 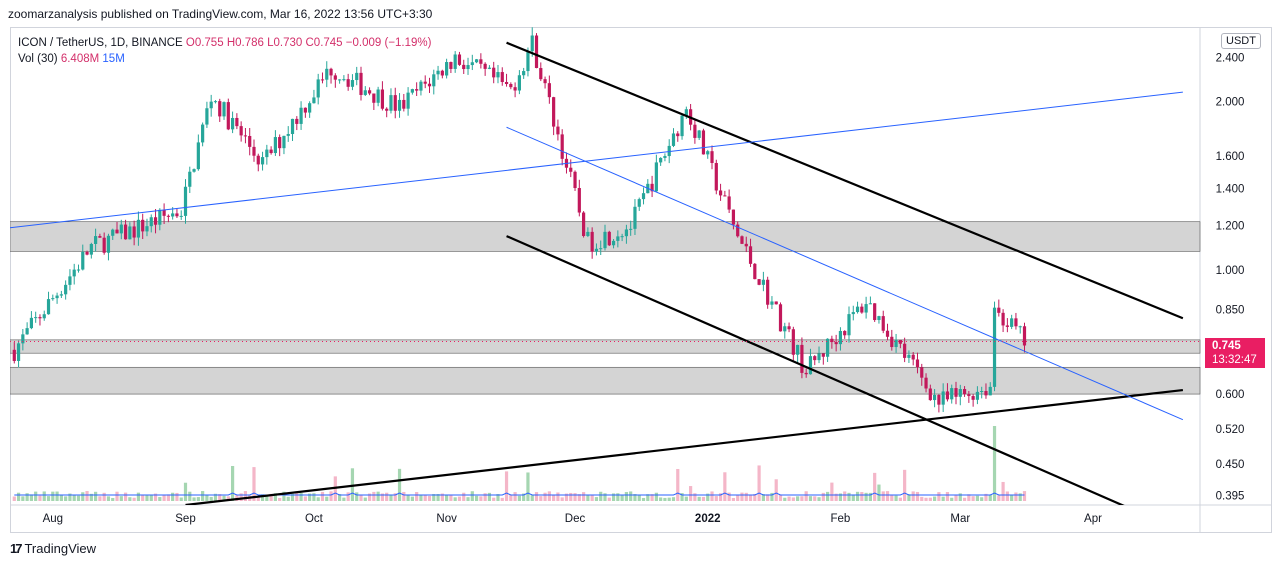 What do you see at coordinates (1230, 497) in the screenshot?
I see `price-tick-label: 0.395` at bounding box center [1230, 497].